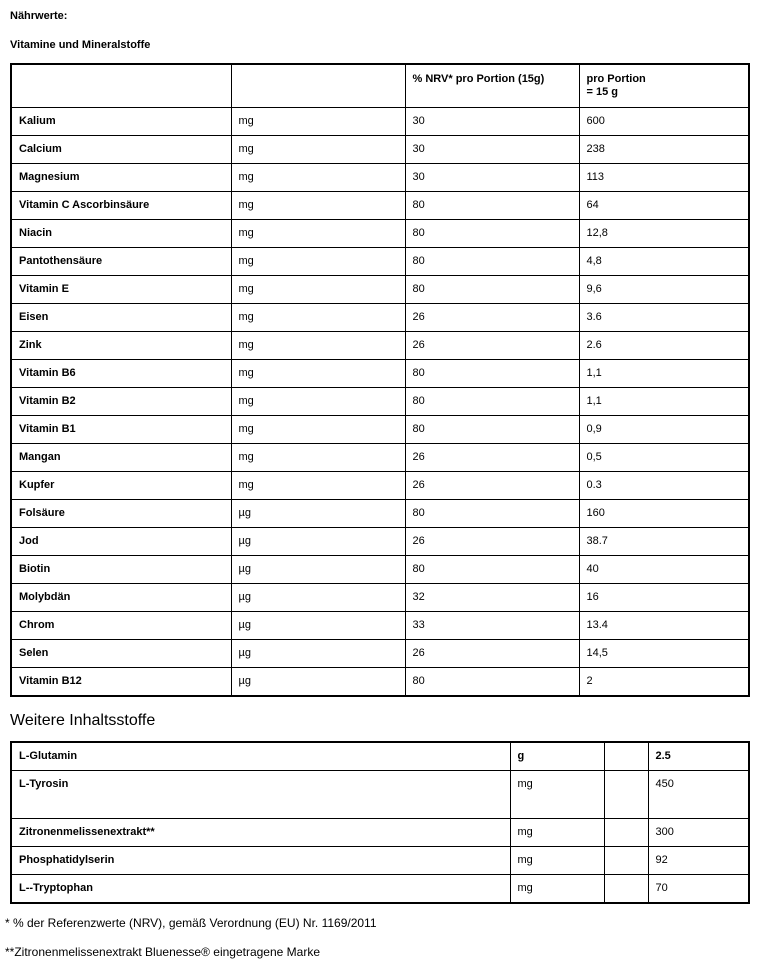 The height and width of the screenshot is (970, 759). Describe the element at coordinates (664, 121) in the screenshot. I see `nutrient-amount-cell: 600` at that location.